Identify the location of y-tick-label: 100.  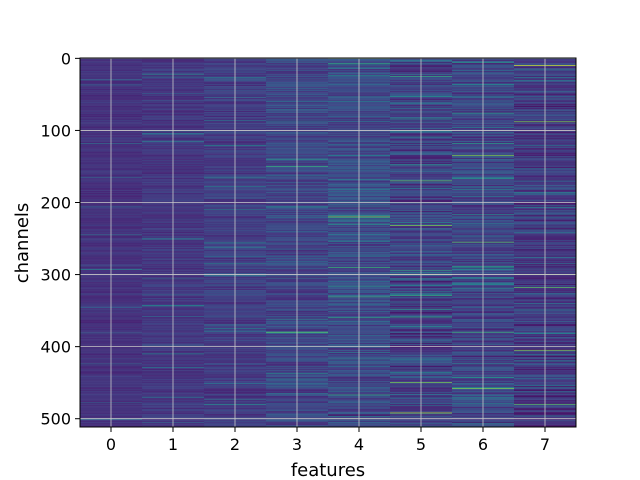
(55, 130).